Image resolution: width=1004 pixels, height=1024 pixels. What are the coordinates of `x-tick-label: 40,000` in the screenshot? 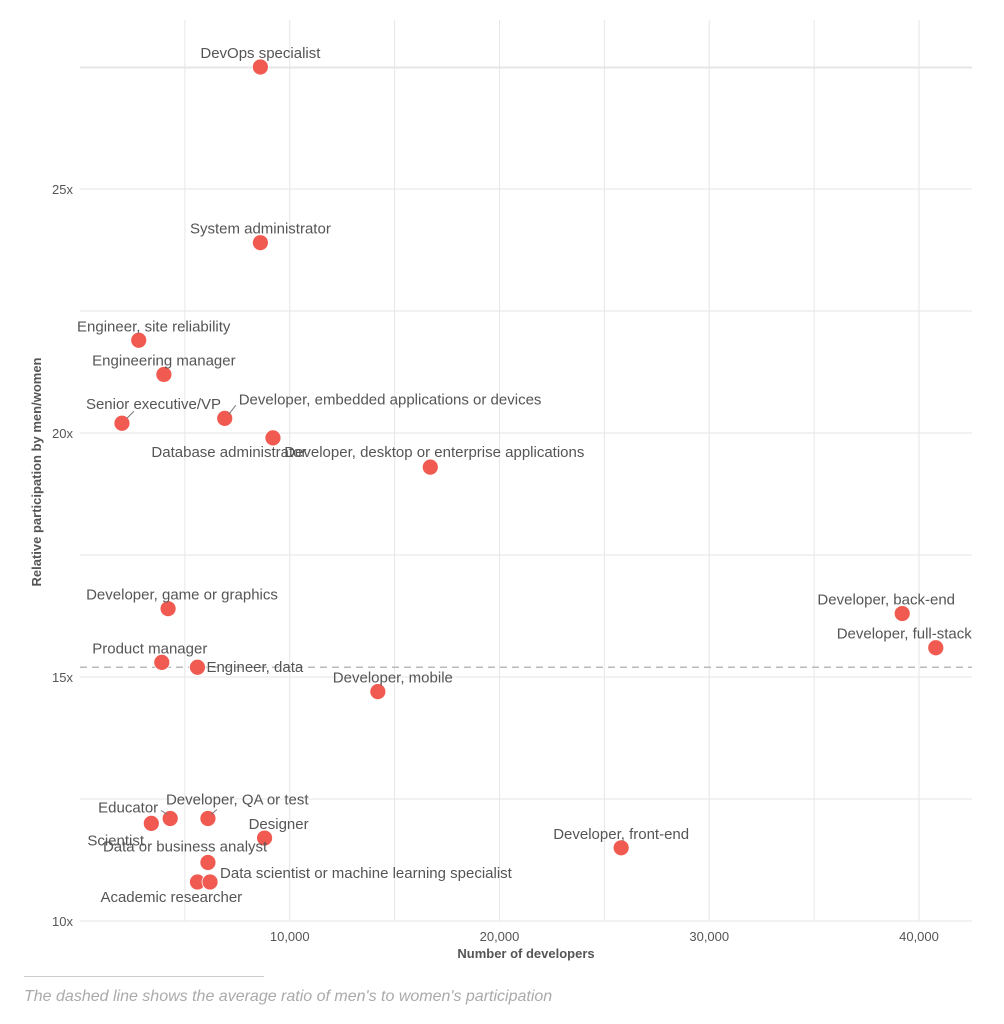 It's located at (919, 936).